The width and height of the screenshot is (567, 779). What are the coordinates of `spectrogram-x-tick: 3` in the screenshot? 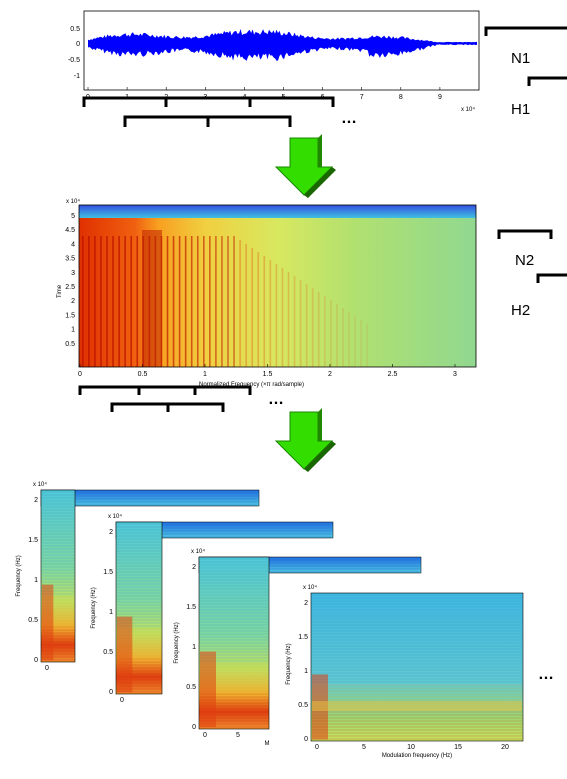 It's located at (455, 374).